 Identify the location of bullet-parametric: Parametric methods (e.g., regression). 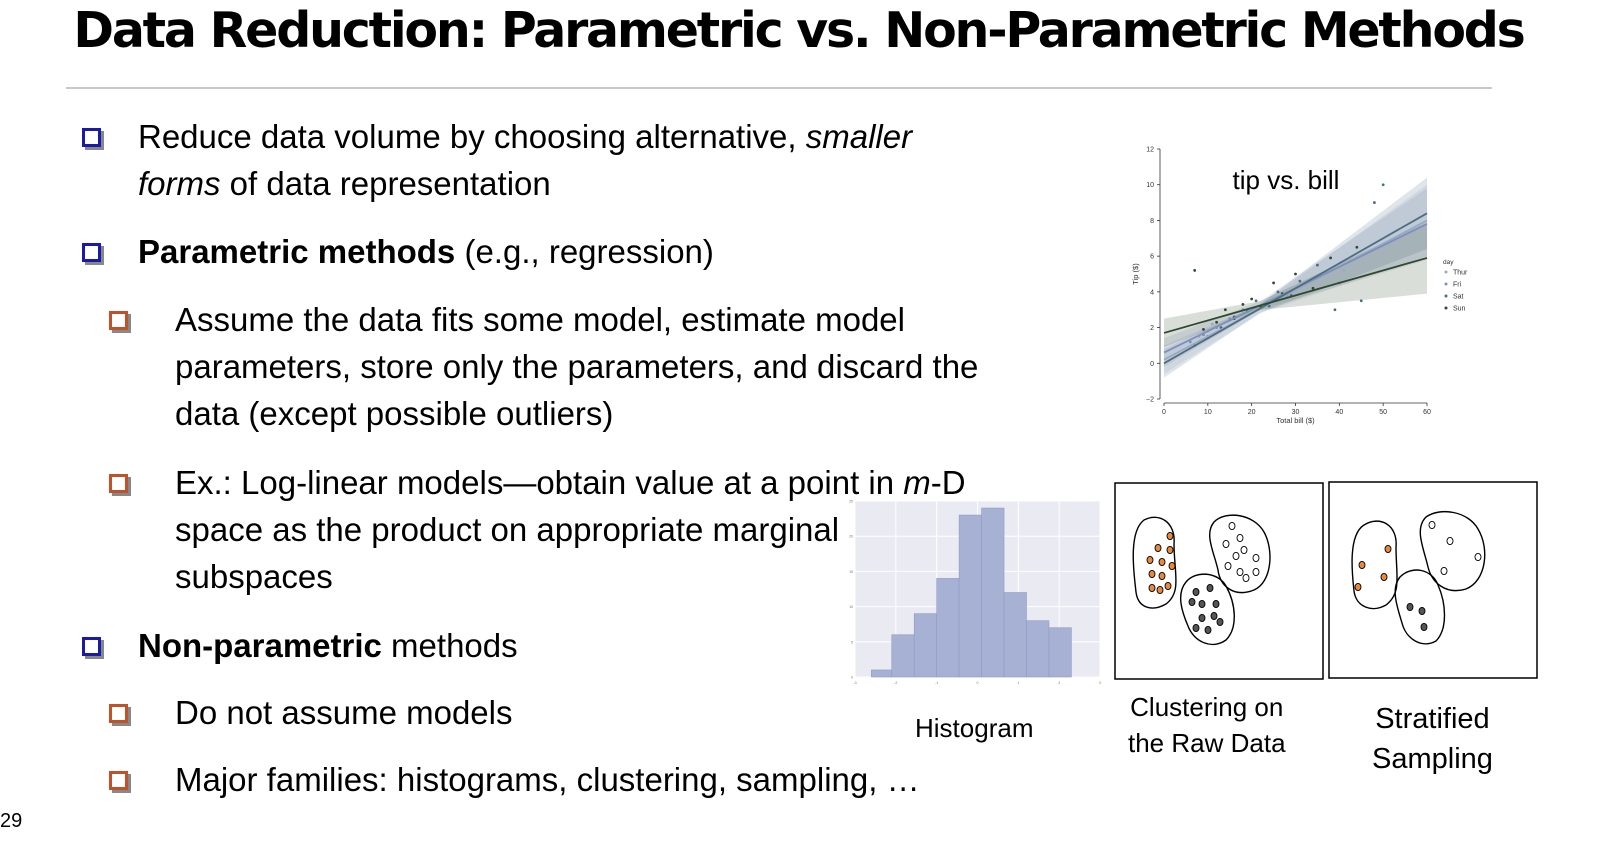
(426, 251).